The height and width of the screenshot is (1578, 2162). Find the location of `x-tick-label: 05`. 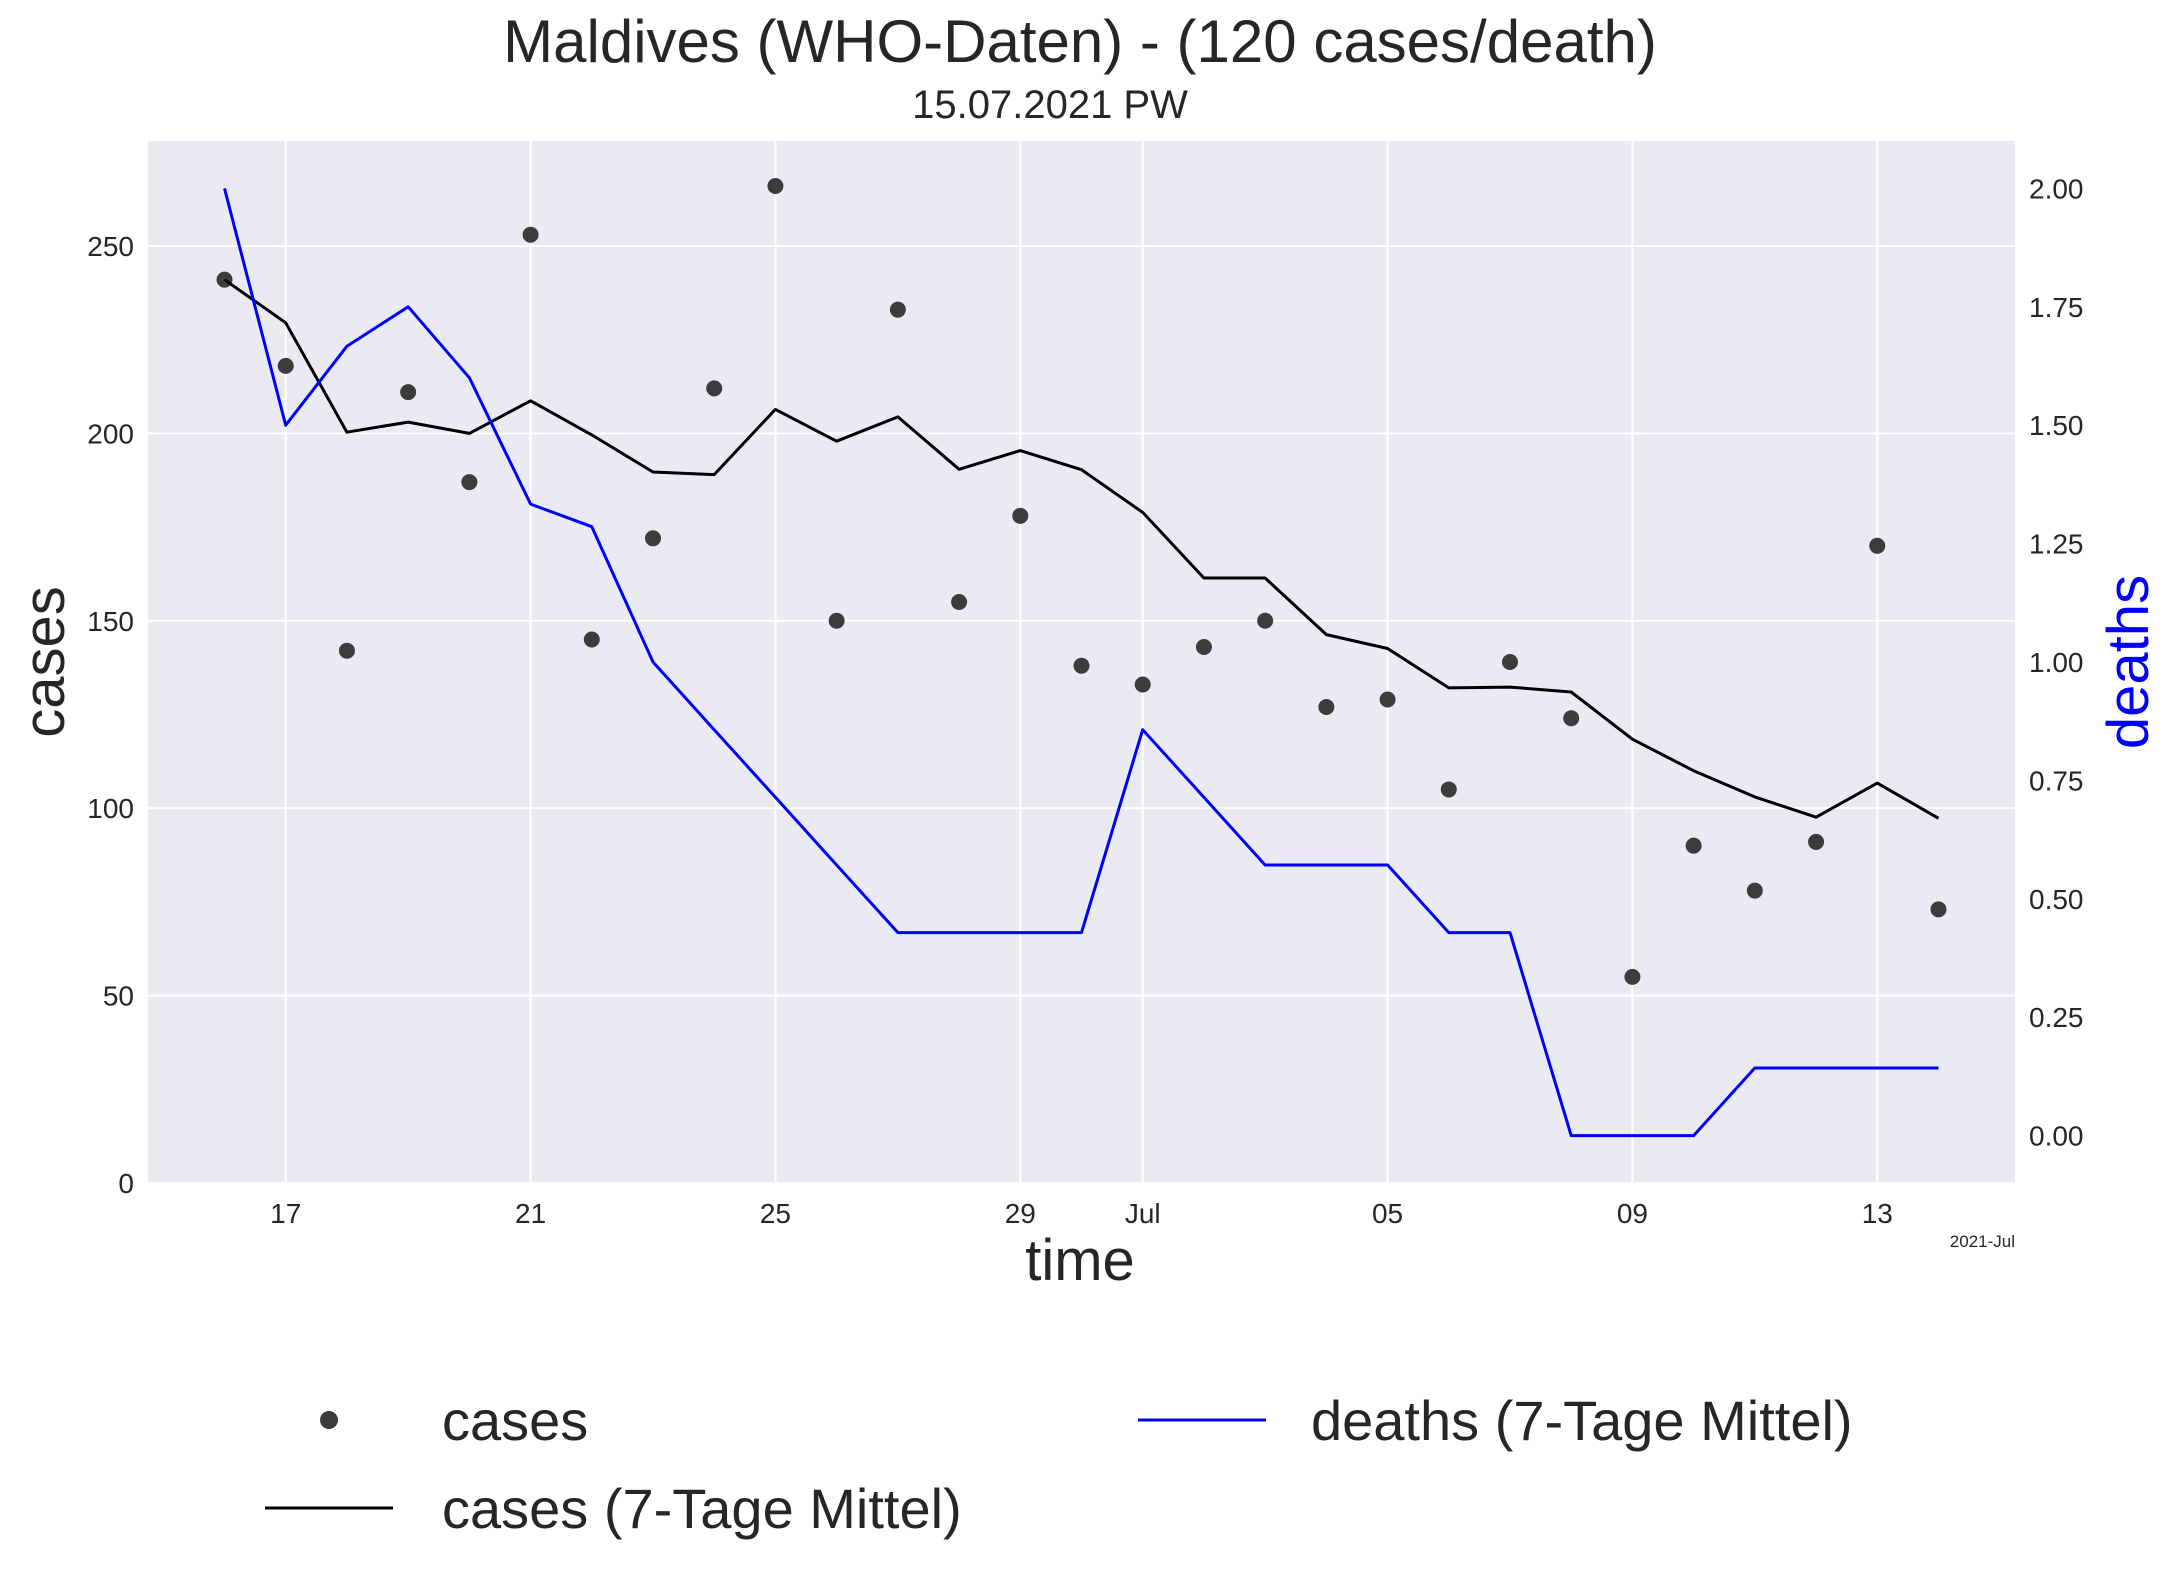

x-tick-label: 05 is located at coordinates (1387, 1213).